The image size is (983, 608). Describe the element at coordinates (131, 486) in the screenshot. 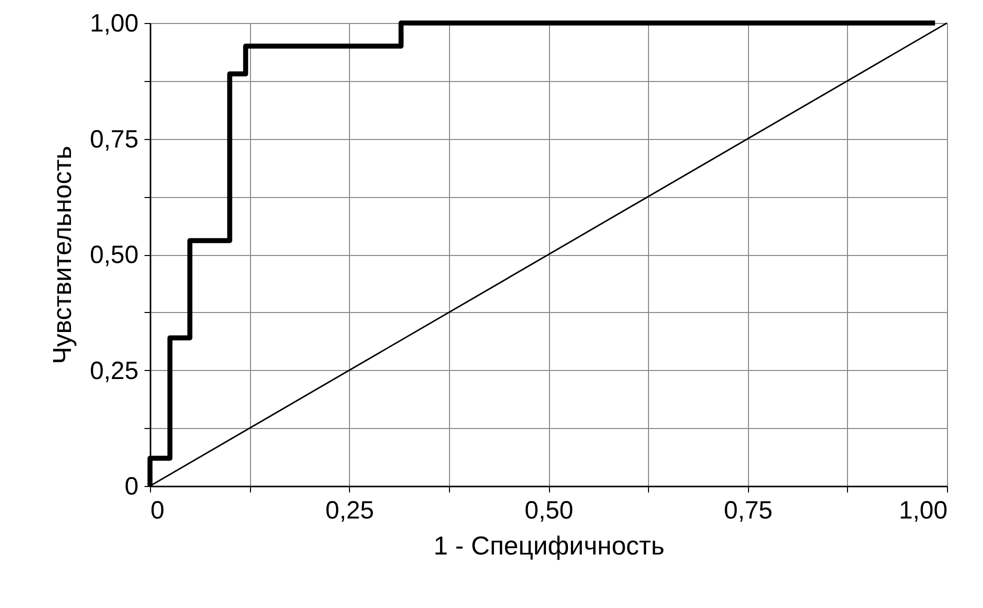

I see `y-tick-label: 0` at that location.